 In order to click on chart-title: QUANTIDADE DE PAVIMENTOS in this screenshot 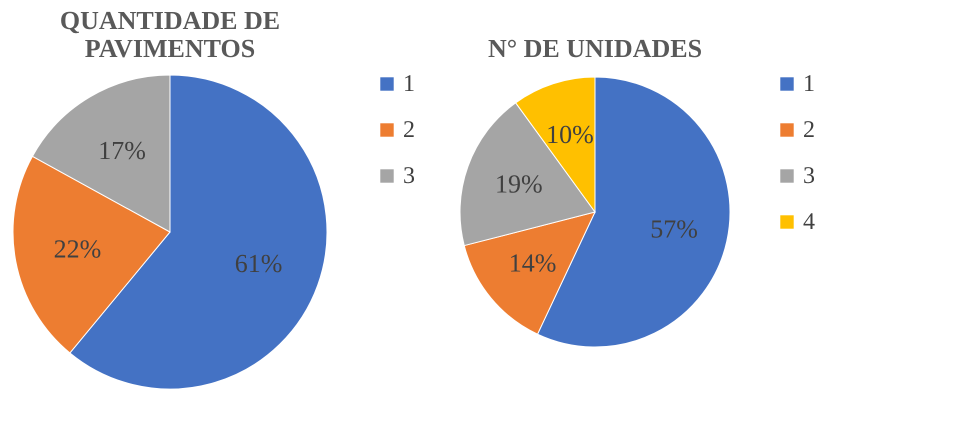, I will do `click(170, 34)`.